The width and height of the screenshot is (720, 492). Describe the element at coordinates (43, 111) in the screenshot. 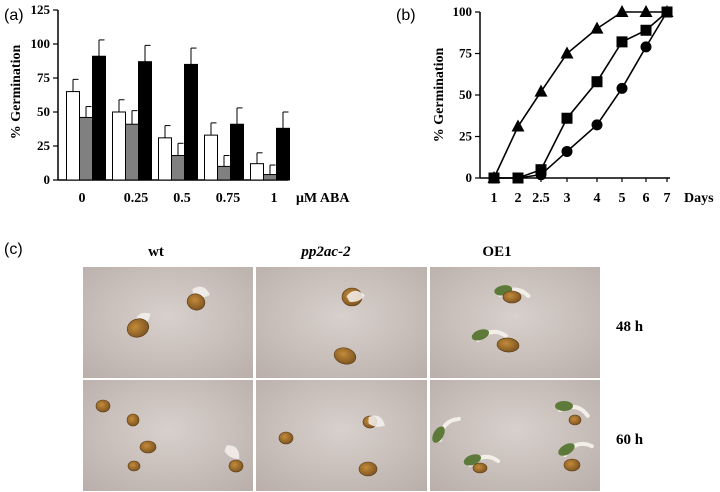

I see `chart-a-ytick-label: 50` at that location.